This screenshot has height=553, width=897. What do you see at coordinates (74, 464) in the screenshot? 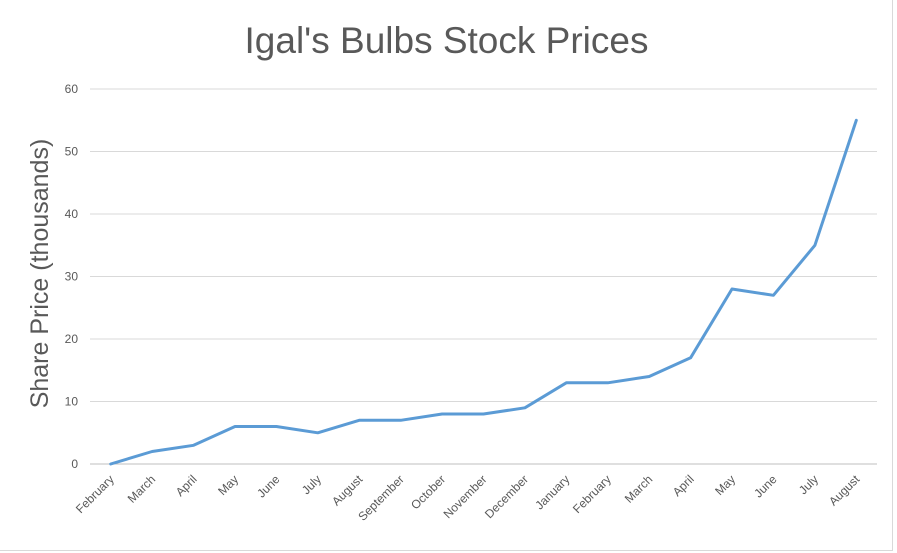
I see `y-tick-label: 0` at bounding box center [74, 464].